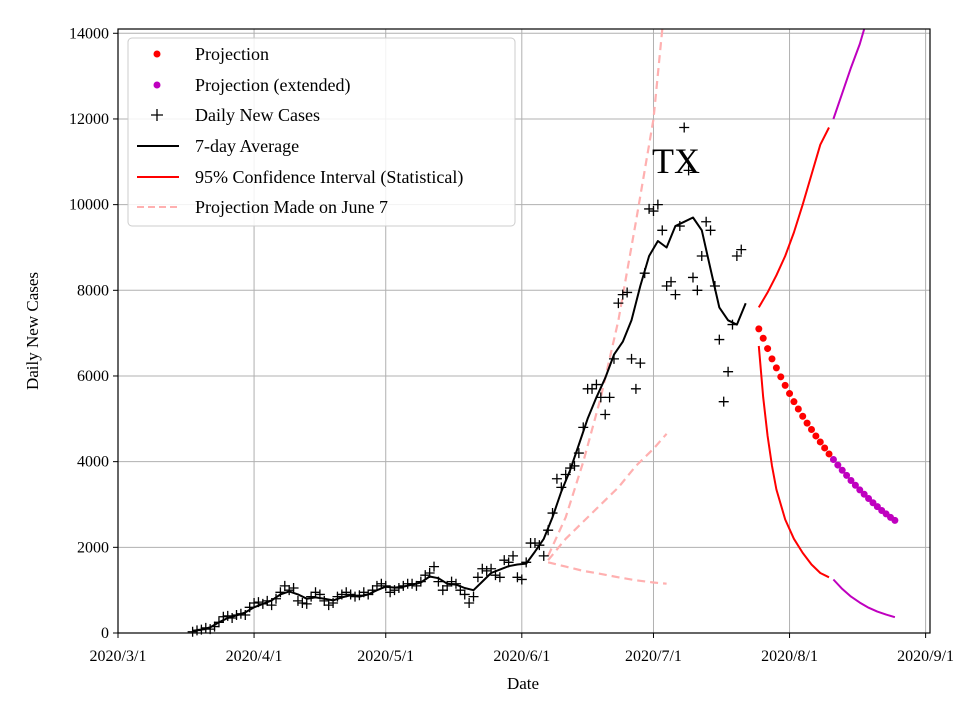 Image resolution: width=960 pixels, height=720 pixels. Describe the element at coordinates (257, 115) in the screenshot. I see `legend-daily-label: Daily New Cases` at that location.